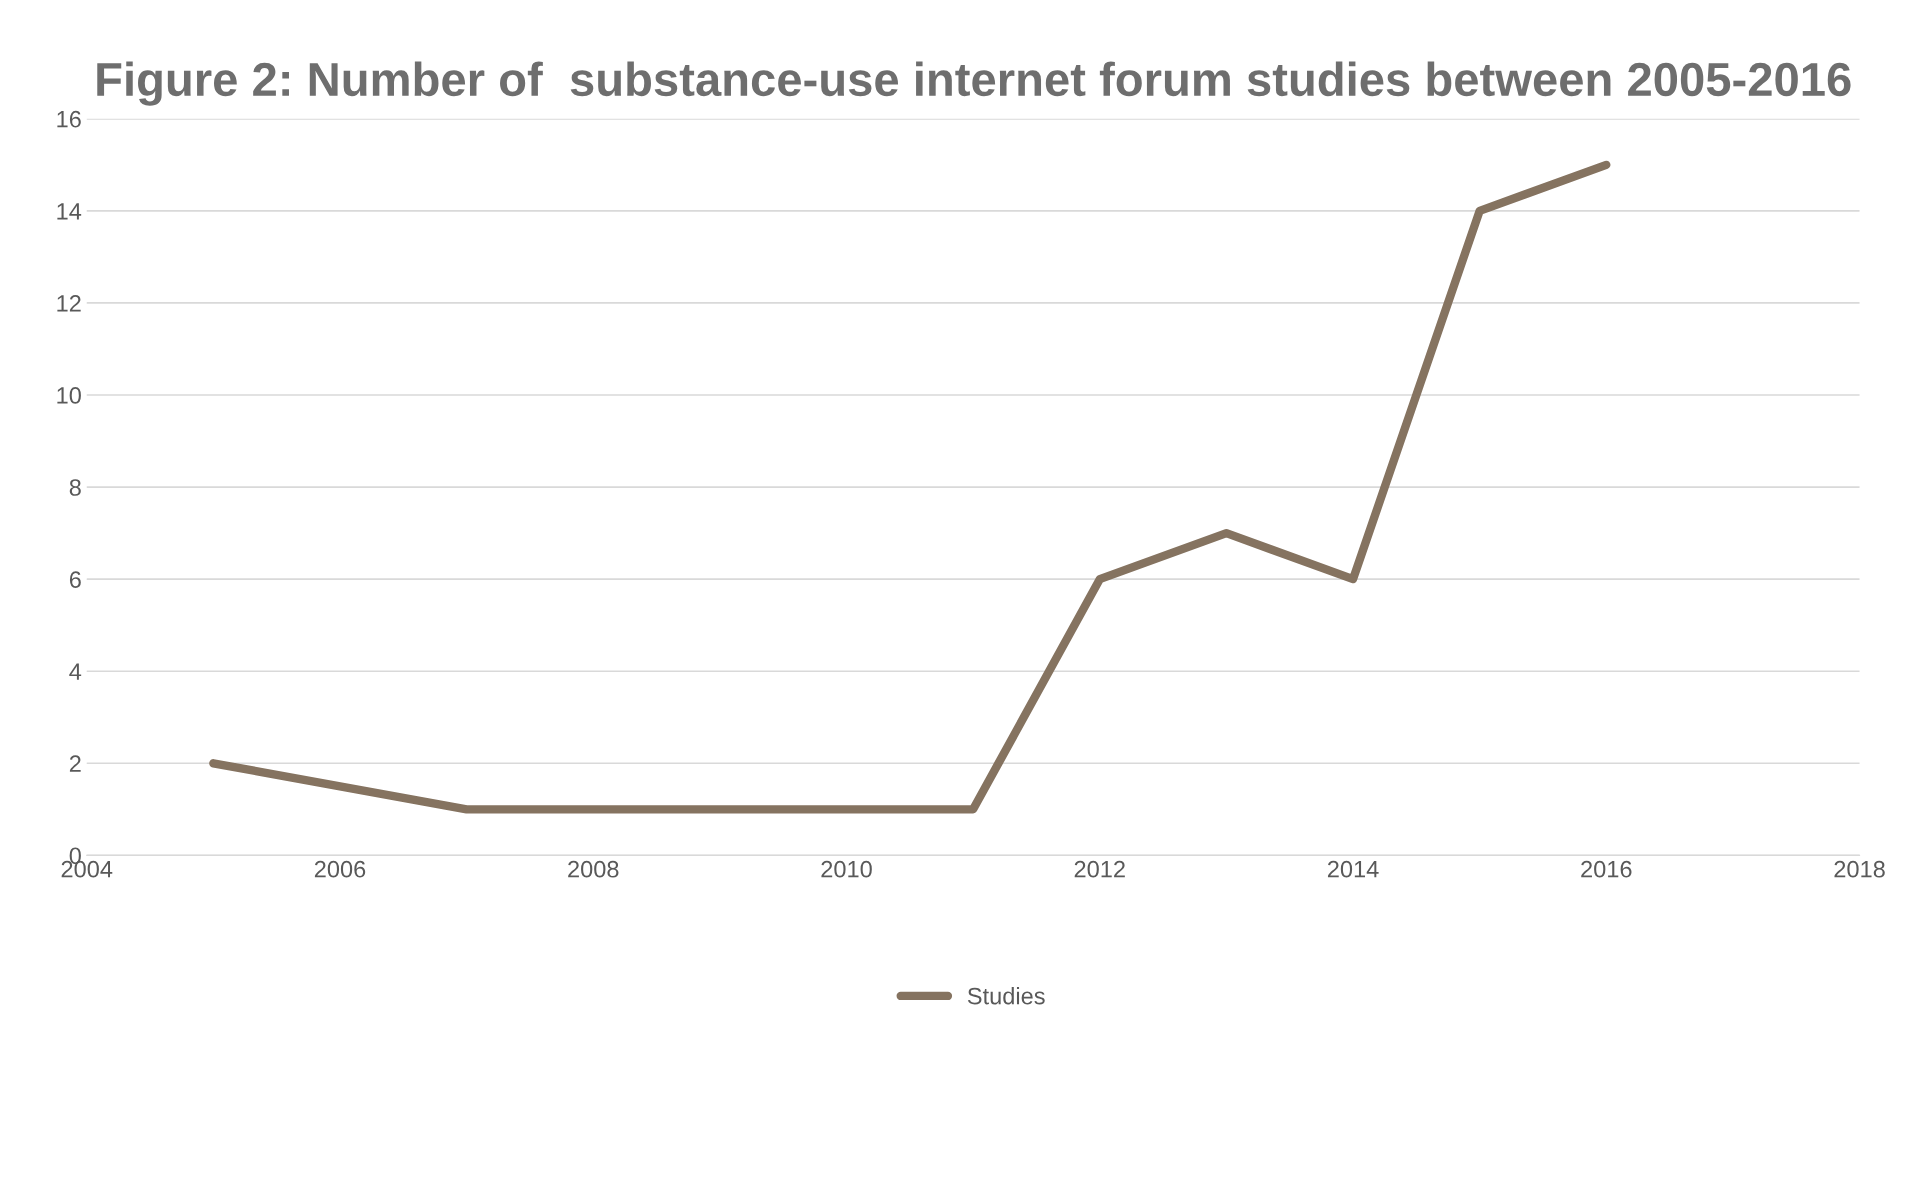 The image size is (1927, 1188). I want to click on x-tick-label: 2006, so click(340, 869).